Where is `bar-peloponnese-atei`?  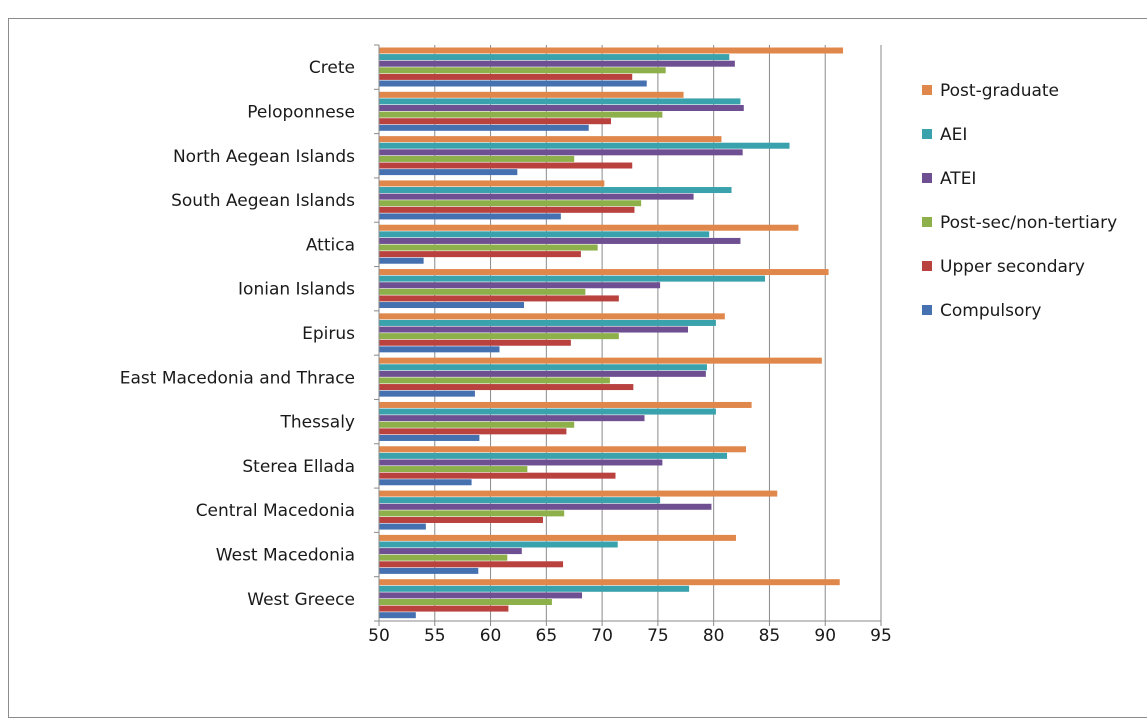
bar-peloponnese-atei is located at coordinates (561, 108).